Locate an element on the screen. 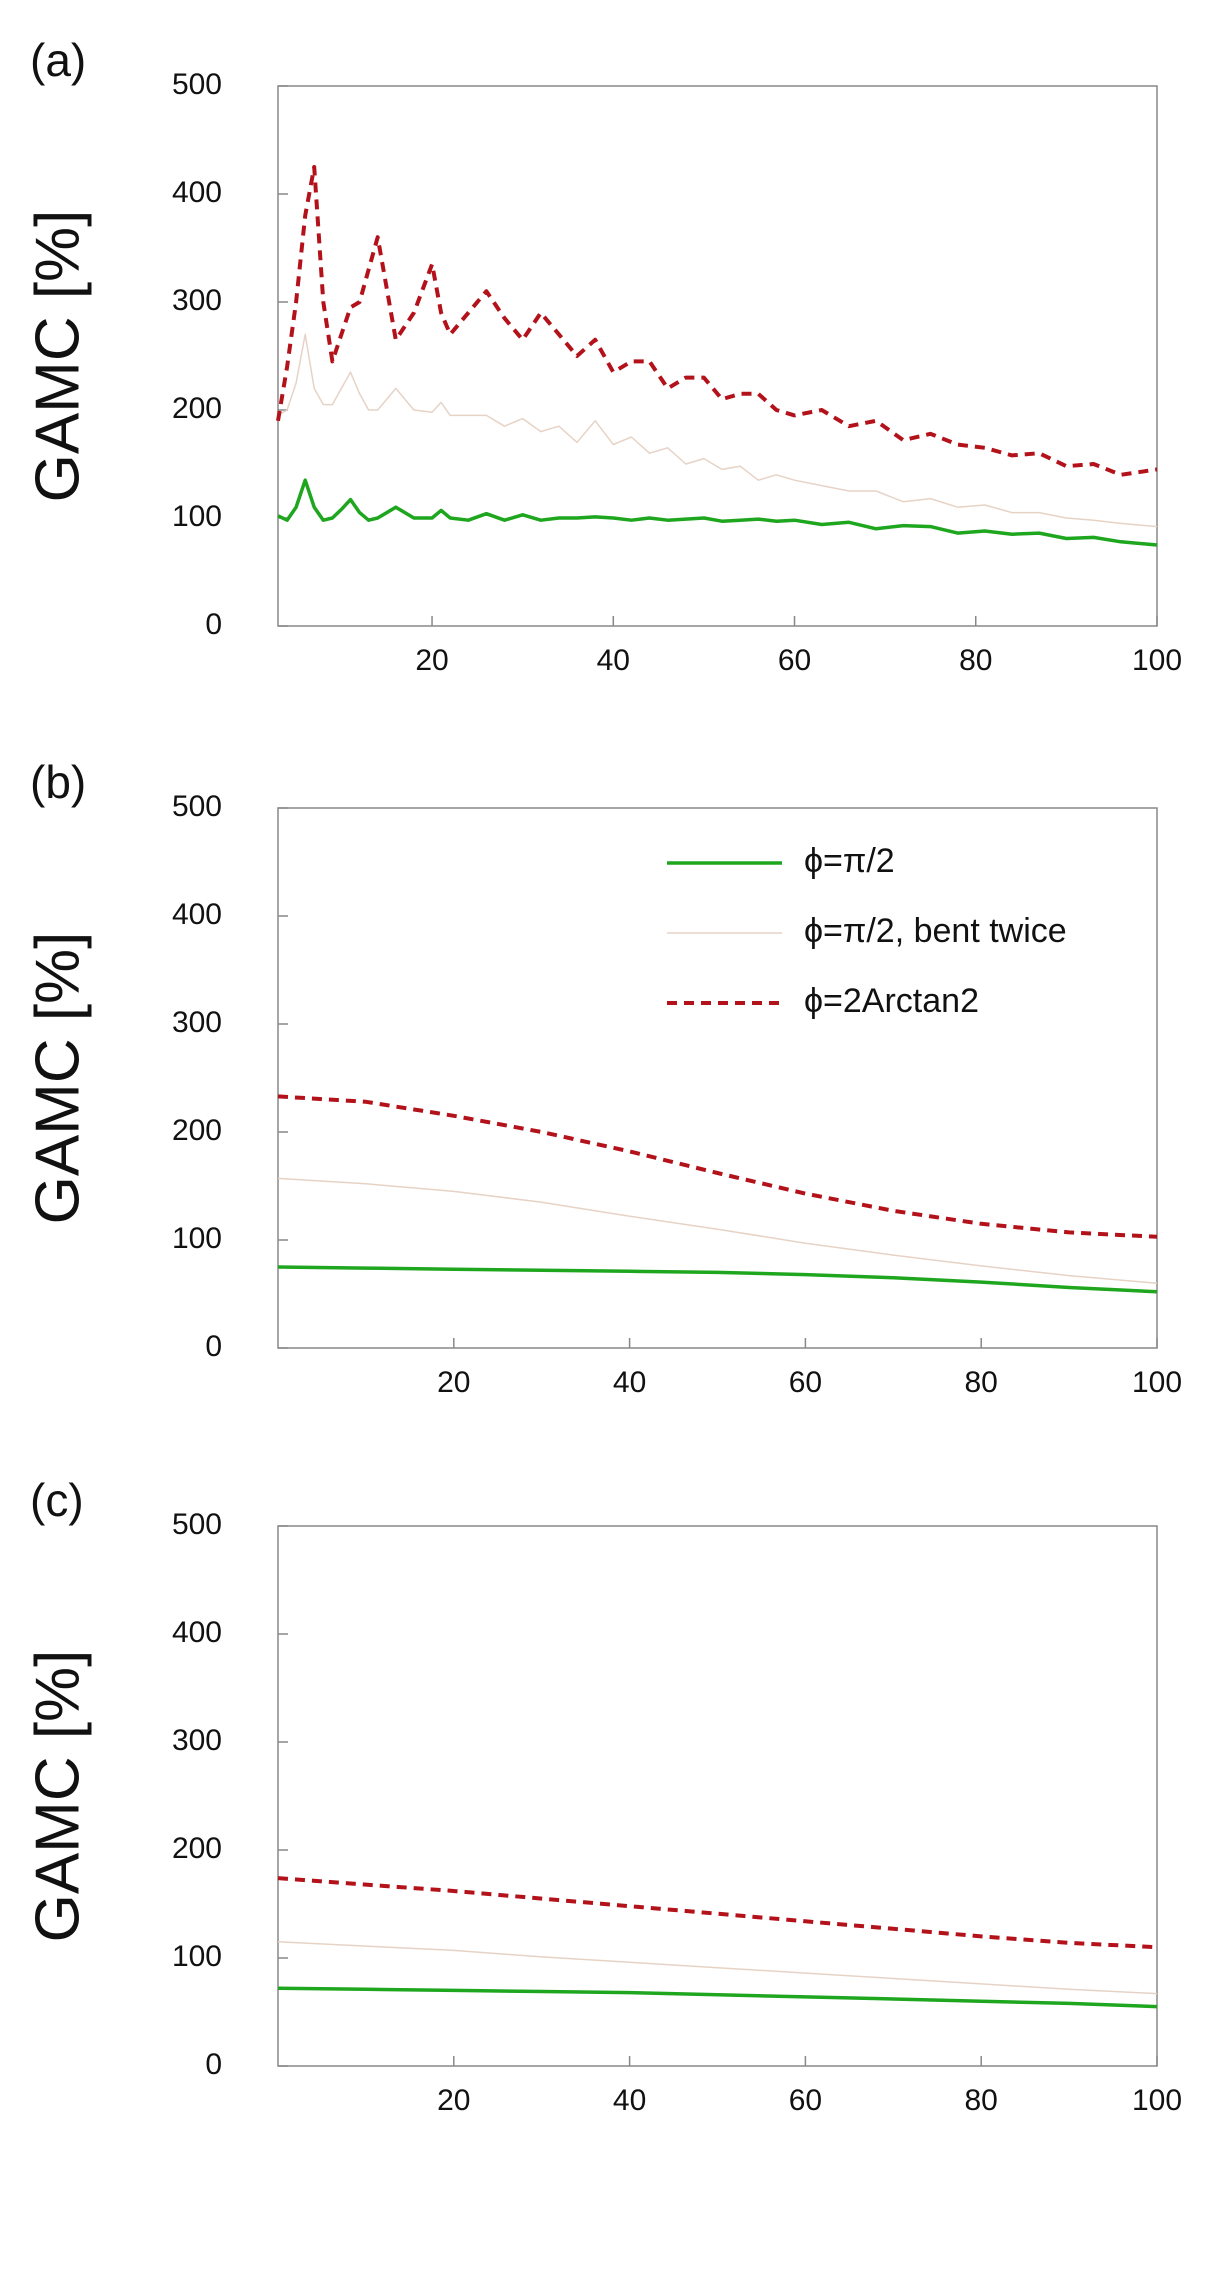 The image size is (1214, 2291). legend-label: ϕ=π/2 is located at coordinates (849, 861).